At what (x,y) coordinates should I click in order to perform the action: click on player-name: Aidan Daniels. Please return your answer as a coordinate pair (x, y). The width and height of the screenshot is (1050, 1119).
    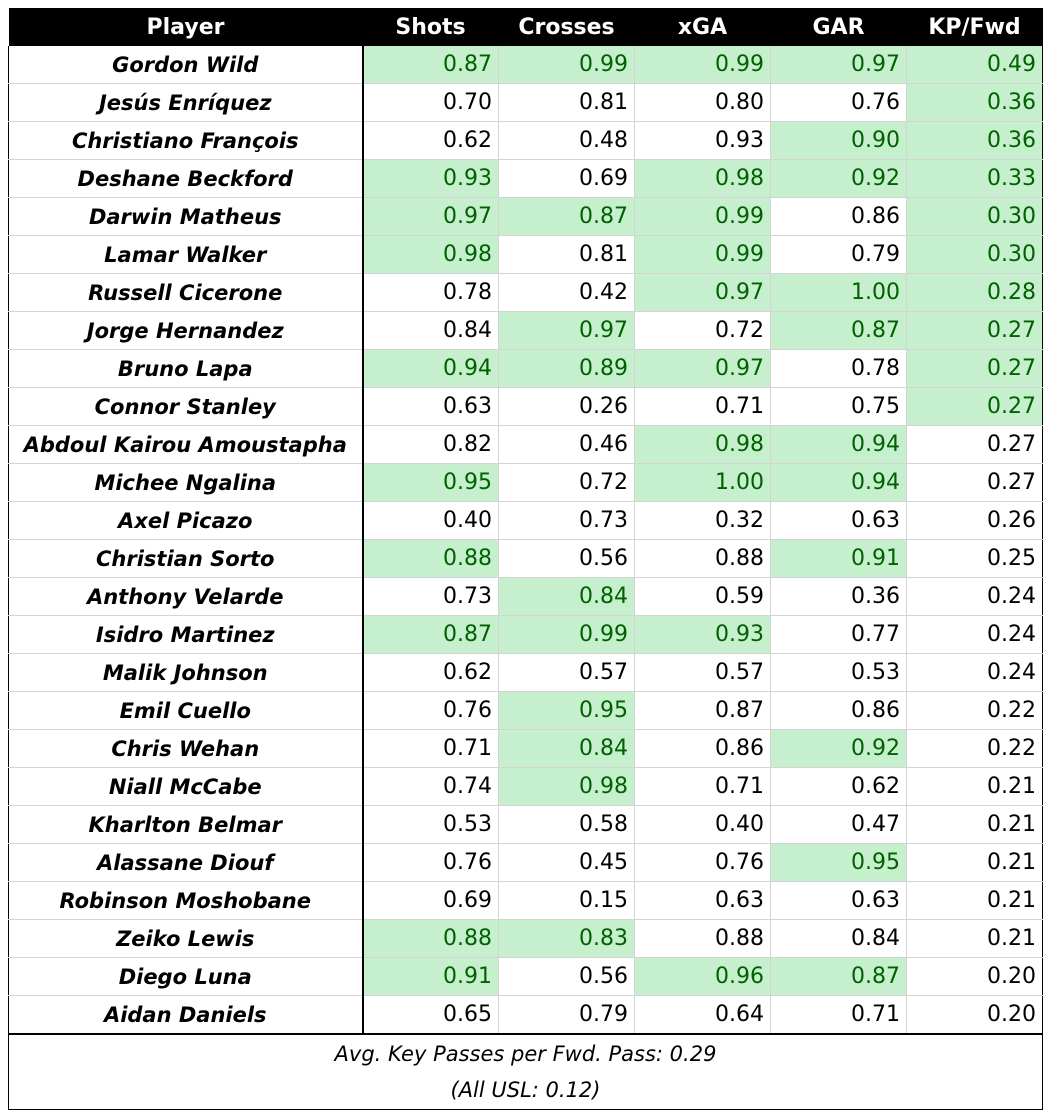
    Looking at the image, I should click on (186, 1015).